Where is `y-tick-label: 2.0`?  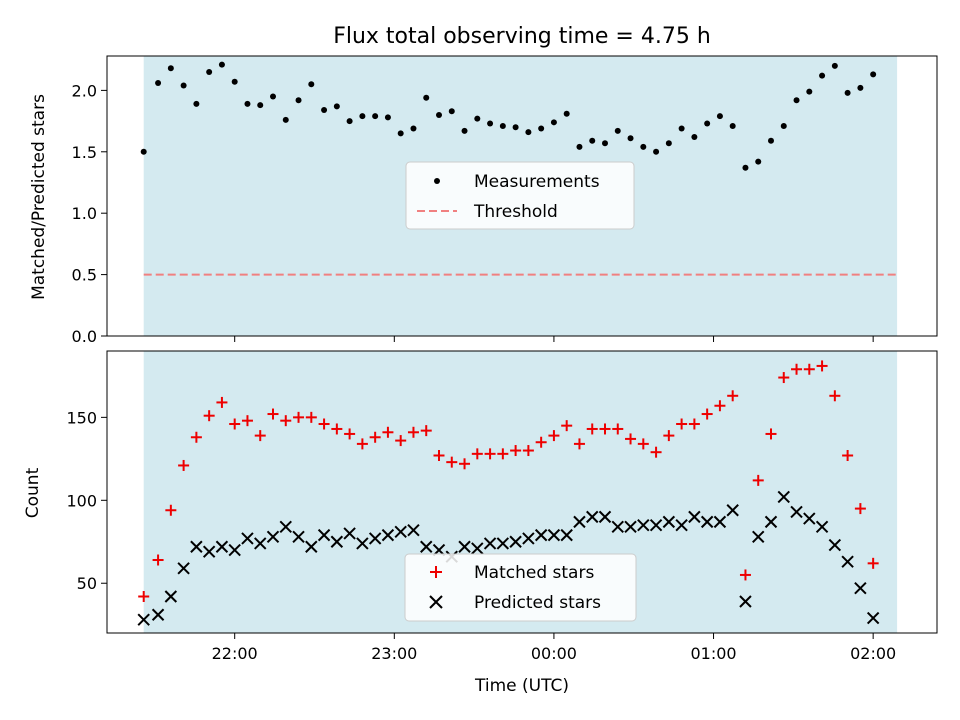
y-tick-label: 2.0 is located at coordinates (84, 90).